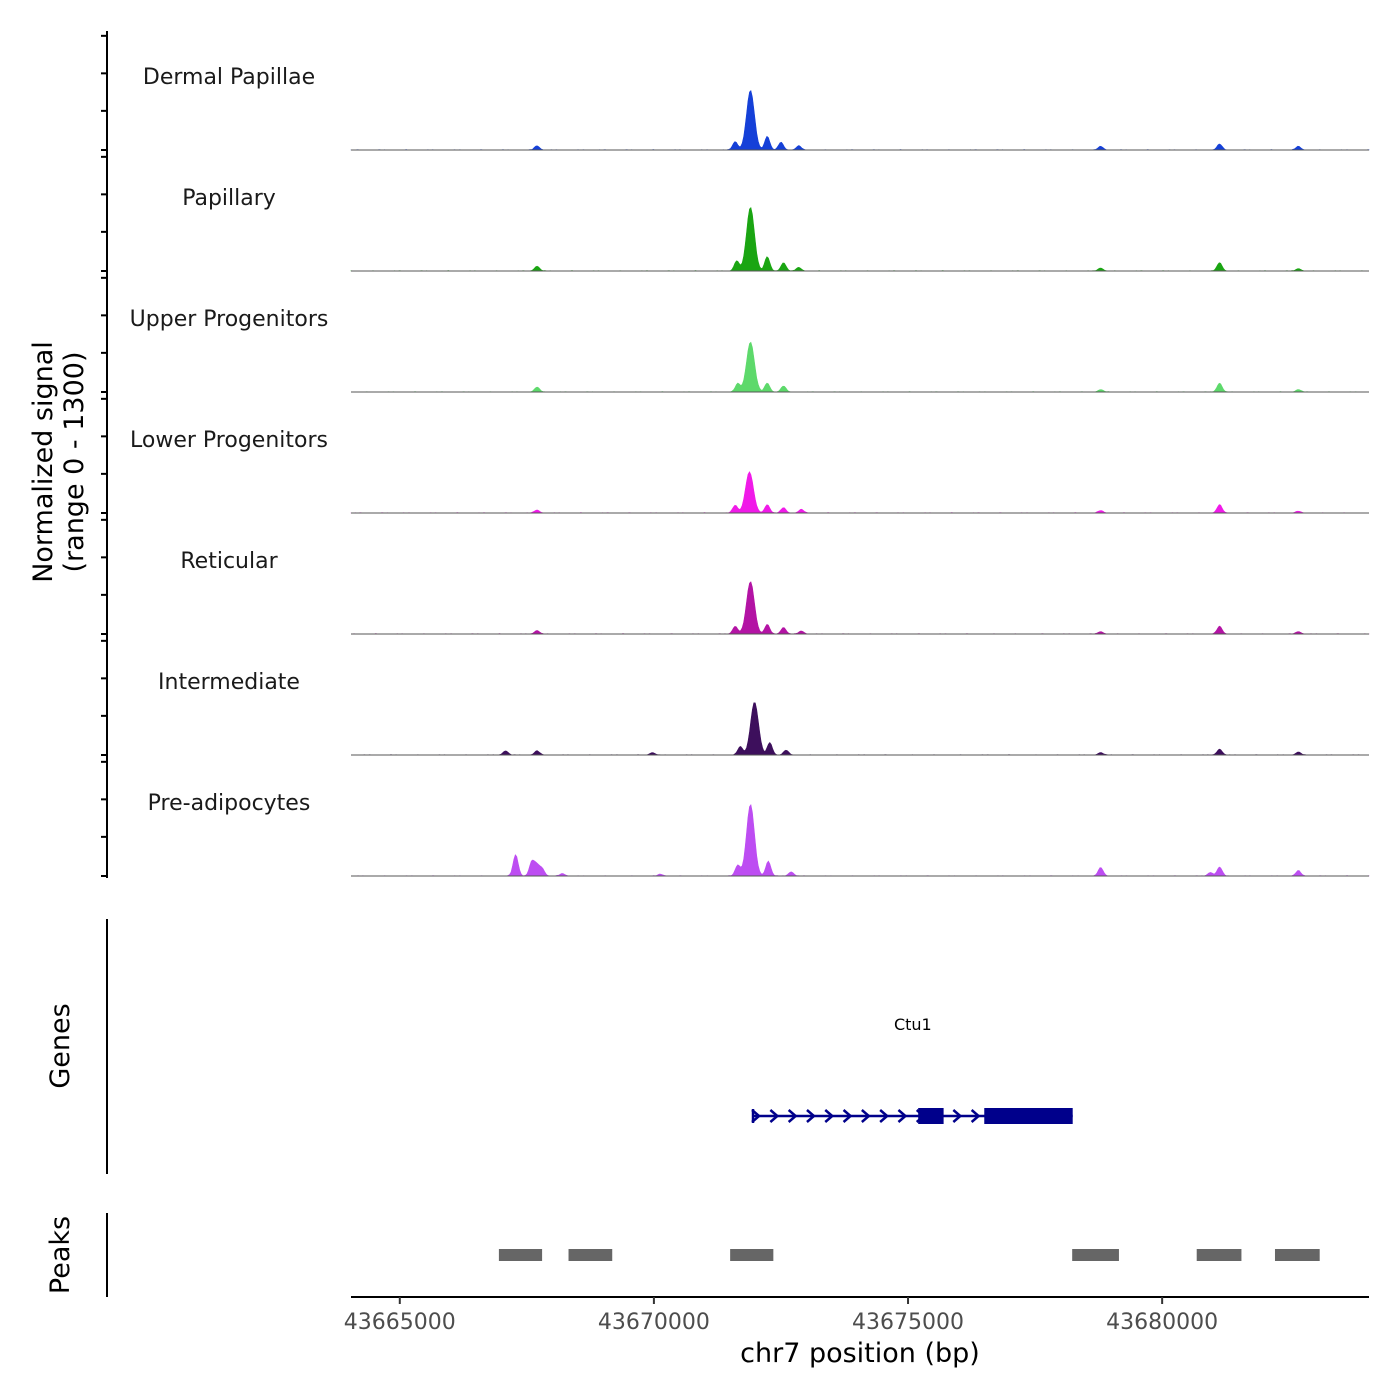  What do you see at coordinates (229, 440) in the screenshot?
I see `track-label: Lower Progenitors` at bounding box center [229, 440].